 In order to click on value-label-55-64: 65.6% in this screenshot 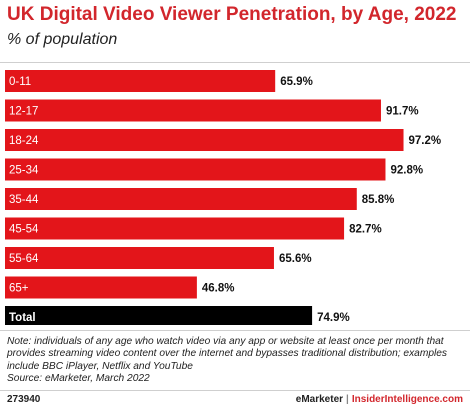, I will do `click(295, 259)`.